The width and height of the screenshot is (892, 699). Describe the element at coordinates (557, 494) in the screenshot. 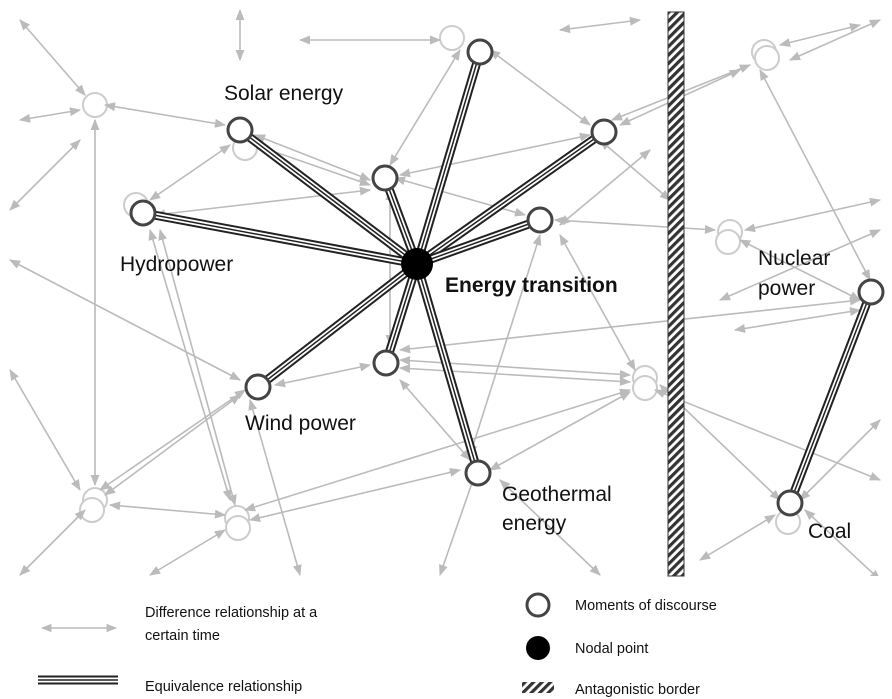

I see `node-label: Geothermal` at that location.